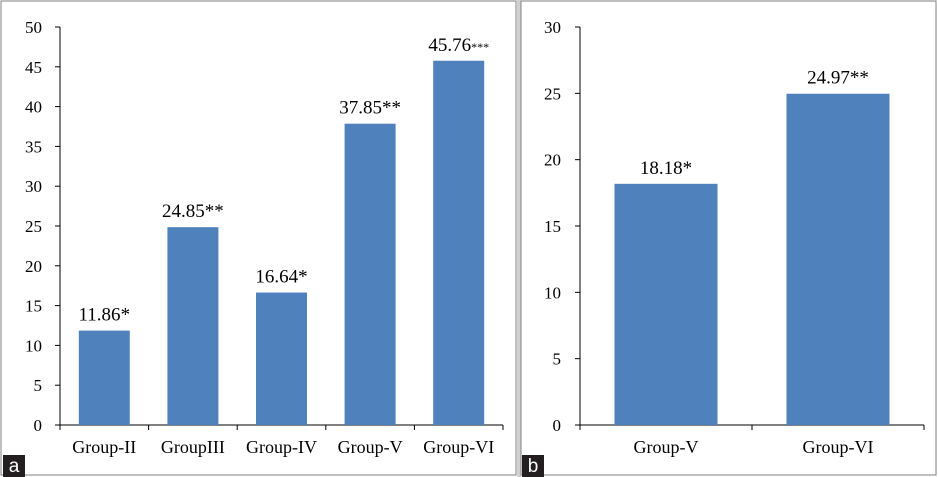  Describe the element at coordinates (661, 168) in the screenshot. I see `panel-b-data-label-value: 18.18` at that location.